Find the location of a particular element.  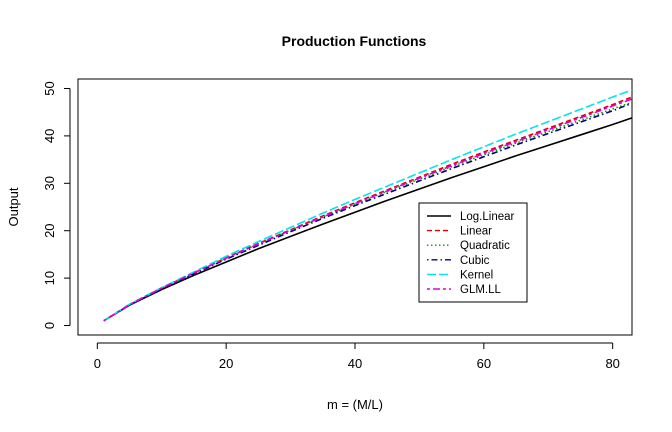

y-tick-label: 20 is located at coordinates (49, 230).